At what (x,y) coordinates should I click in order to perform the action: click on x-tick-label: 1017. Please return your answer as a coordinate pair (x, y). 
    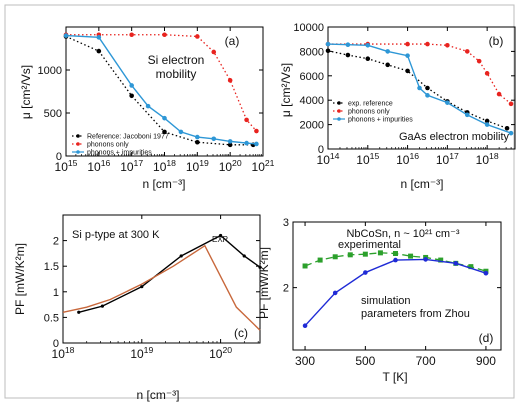
    Looking at the image, I should click on (131, 166).